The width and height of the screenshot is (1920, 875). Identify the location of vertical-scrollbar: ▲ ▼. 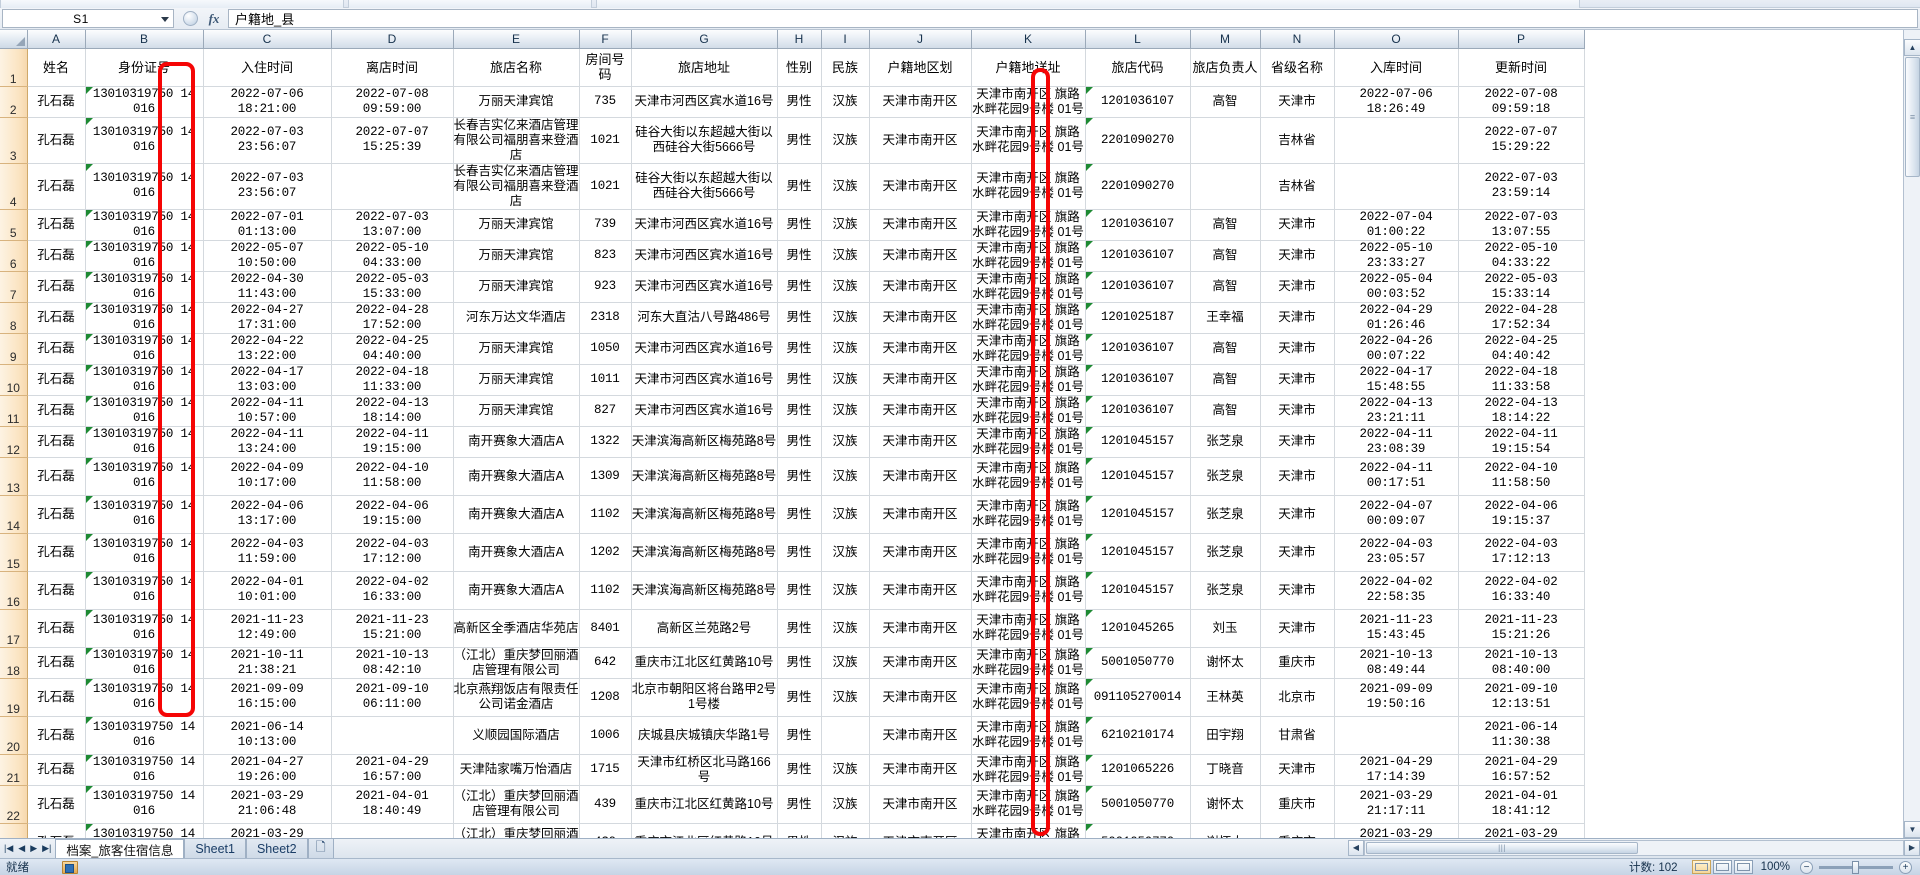
(1911, 434).